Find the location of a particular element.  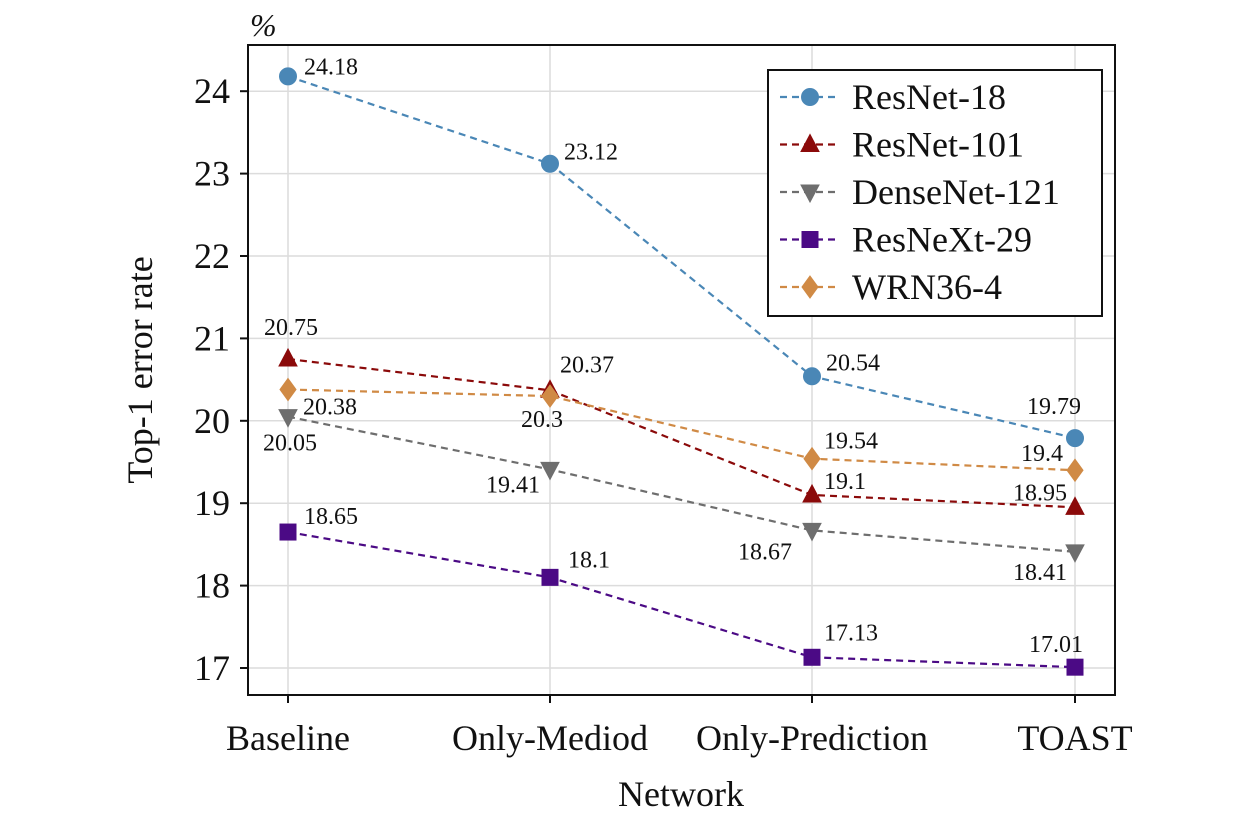

data-label: 19.54 is located at coordinates (851, 442).